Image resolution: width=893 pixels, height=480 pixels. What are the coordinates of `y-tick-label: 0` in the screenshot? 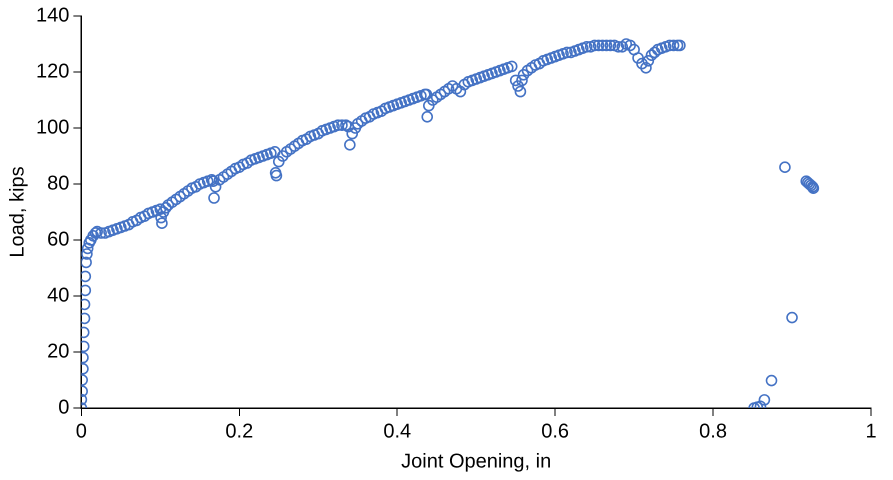 It's located at (64, 407).